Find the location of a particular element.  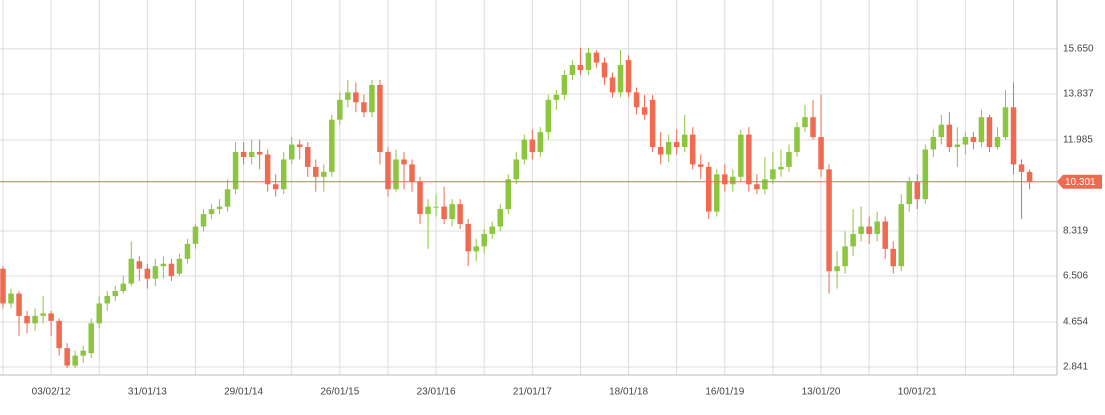

x-tick-label: 16/01/19 is located at coordinates (724, 392).